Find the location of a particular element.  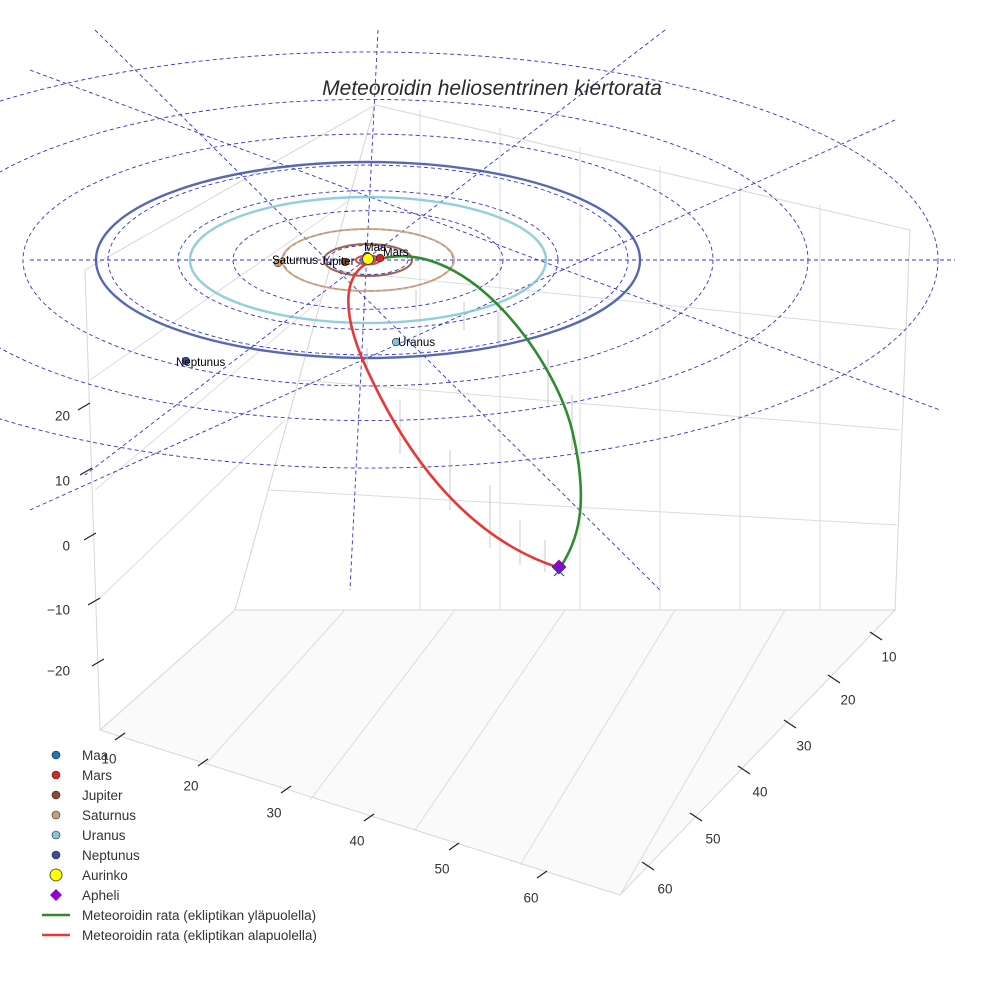

x-tick-label: 50 is located at coordinates (441, 869).